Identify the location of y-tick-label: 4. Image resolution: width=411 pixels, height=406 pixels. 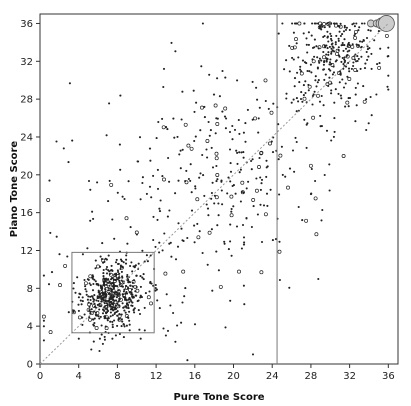
(30, 327).